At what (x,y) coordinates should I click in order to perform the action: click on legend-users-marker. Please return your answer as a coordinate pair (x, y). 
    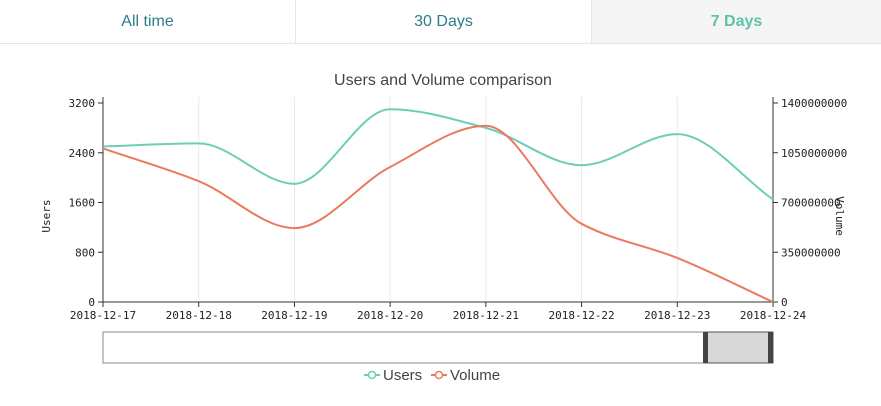
    Looking at the image, I should click on (372, 375).